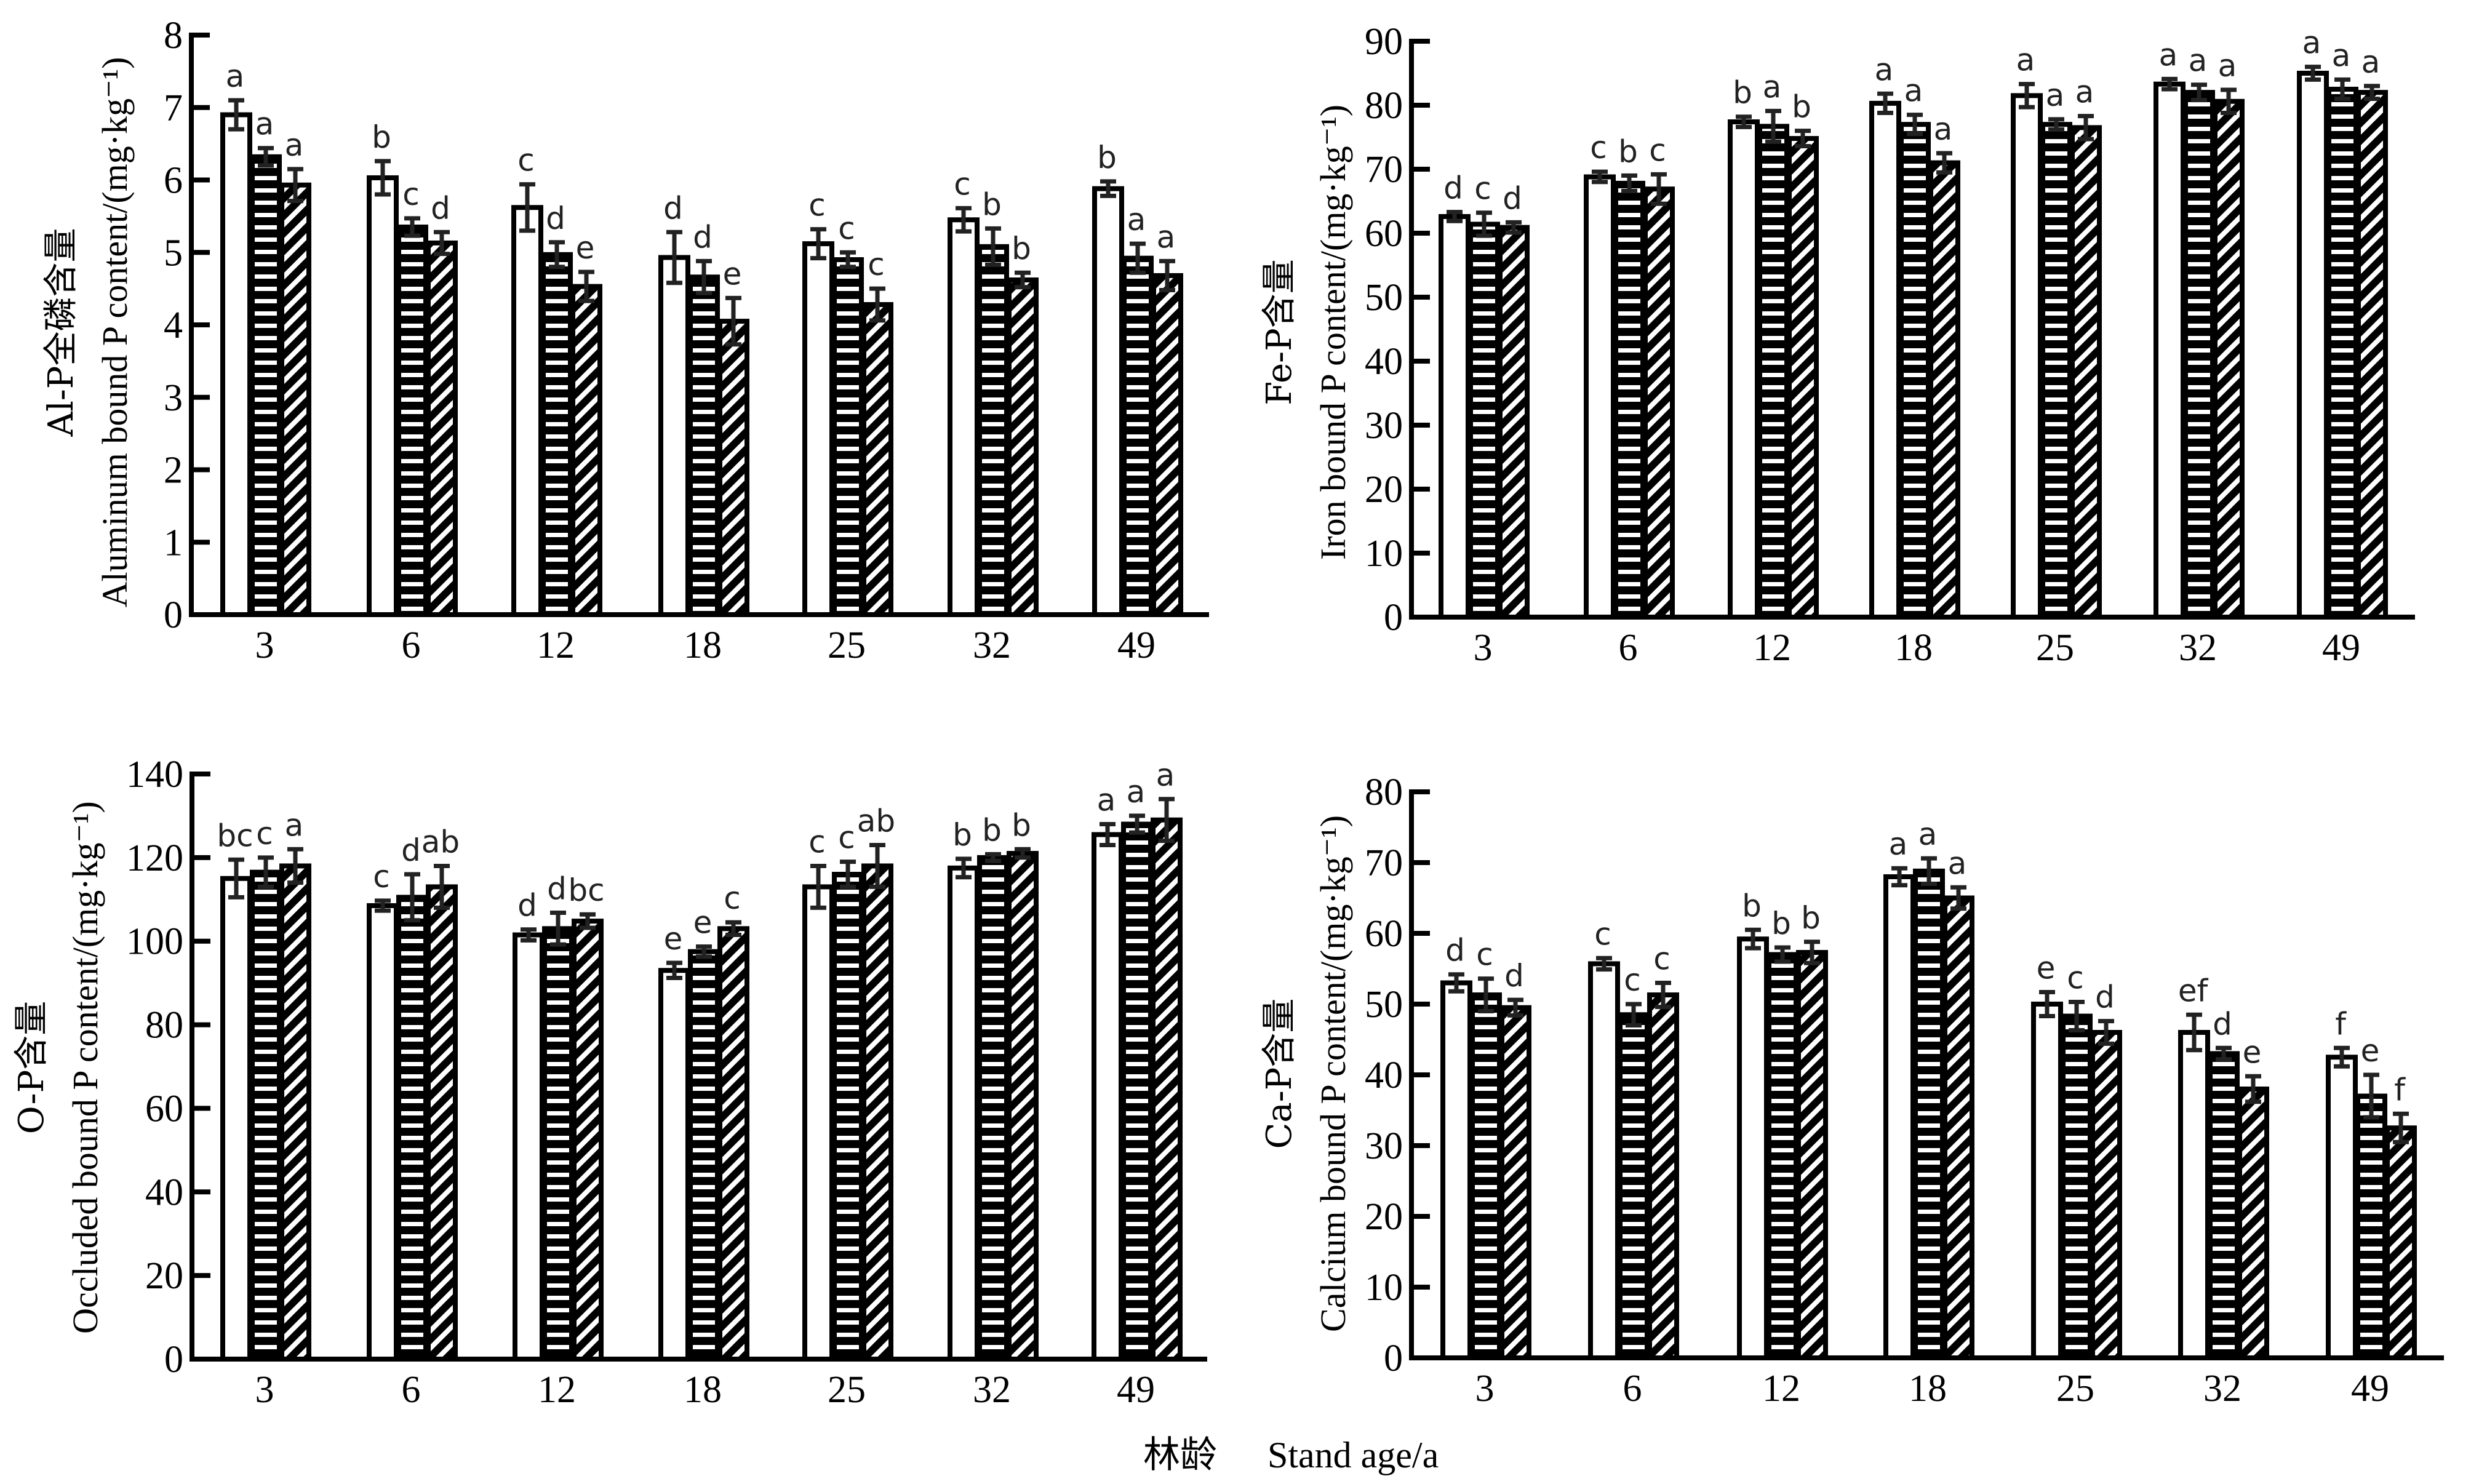  Describe the element at coordinates (1384, 1217) in the screenshot. I see `y-tick-label: 20` at that location.